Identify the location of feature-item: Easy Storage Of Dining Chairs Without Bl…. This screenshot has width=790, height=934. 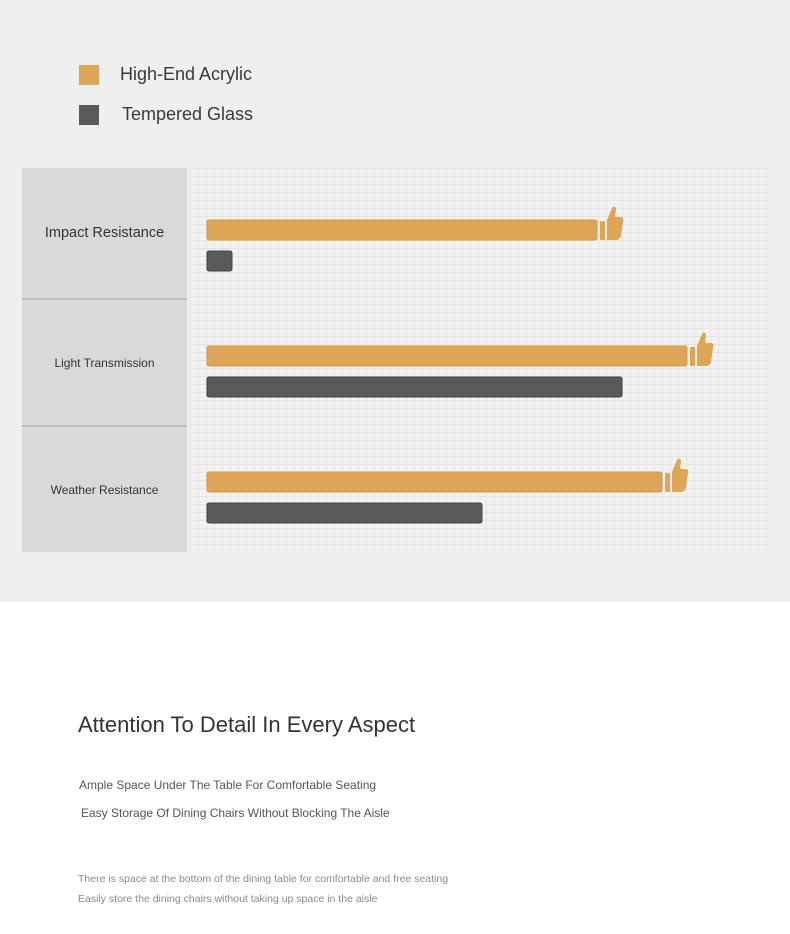
(235, 813).